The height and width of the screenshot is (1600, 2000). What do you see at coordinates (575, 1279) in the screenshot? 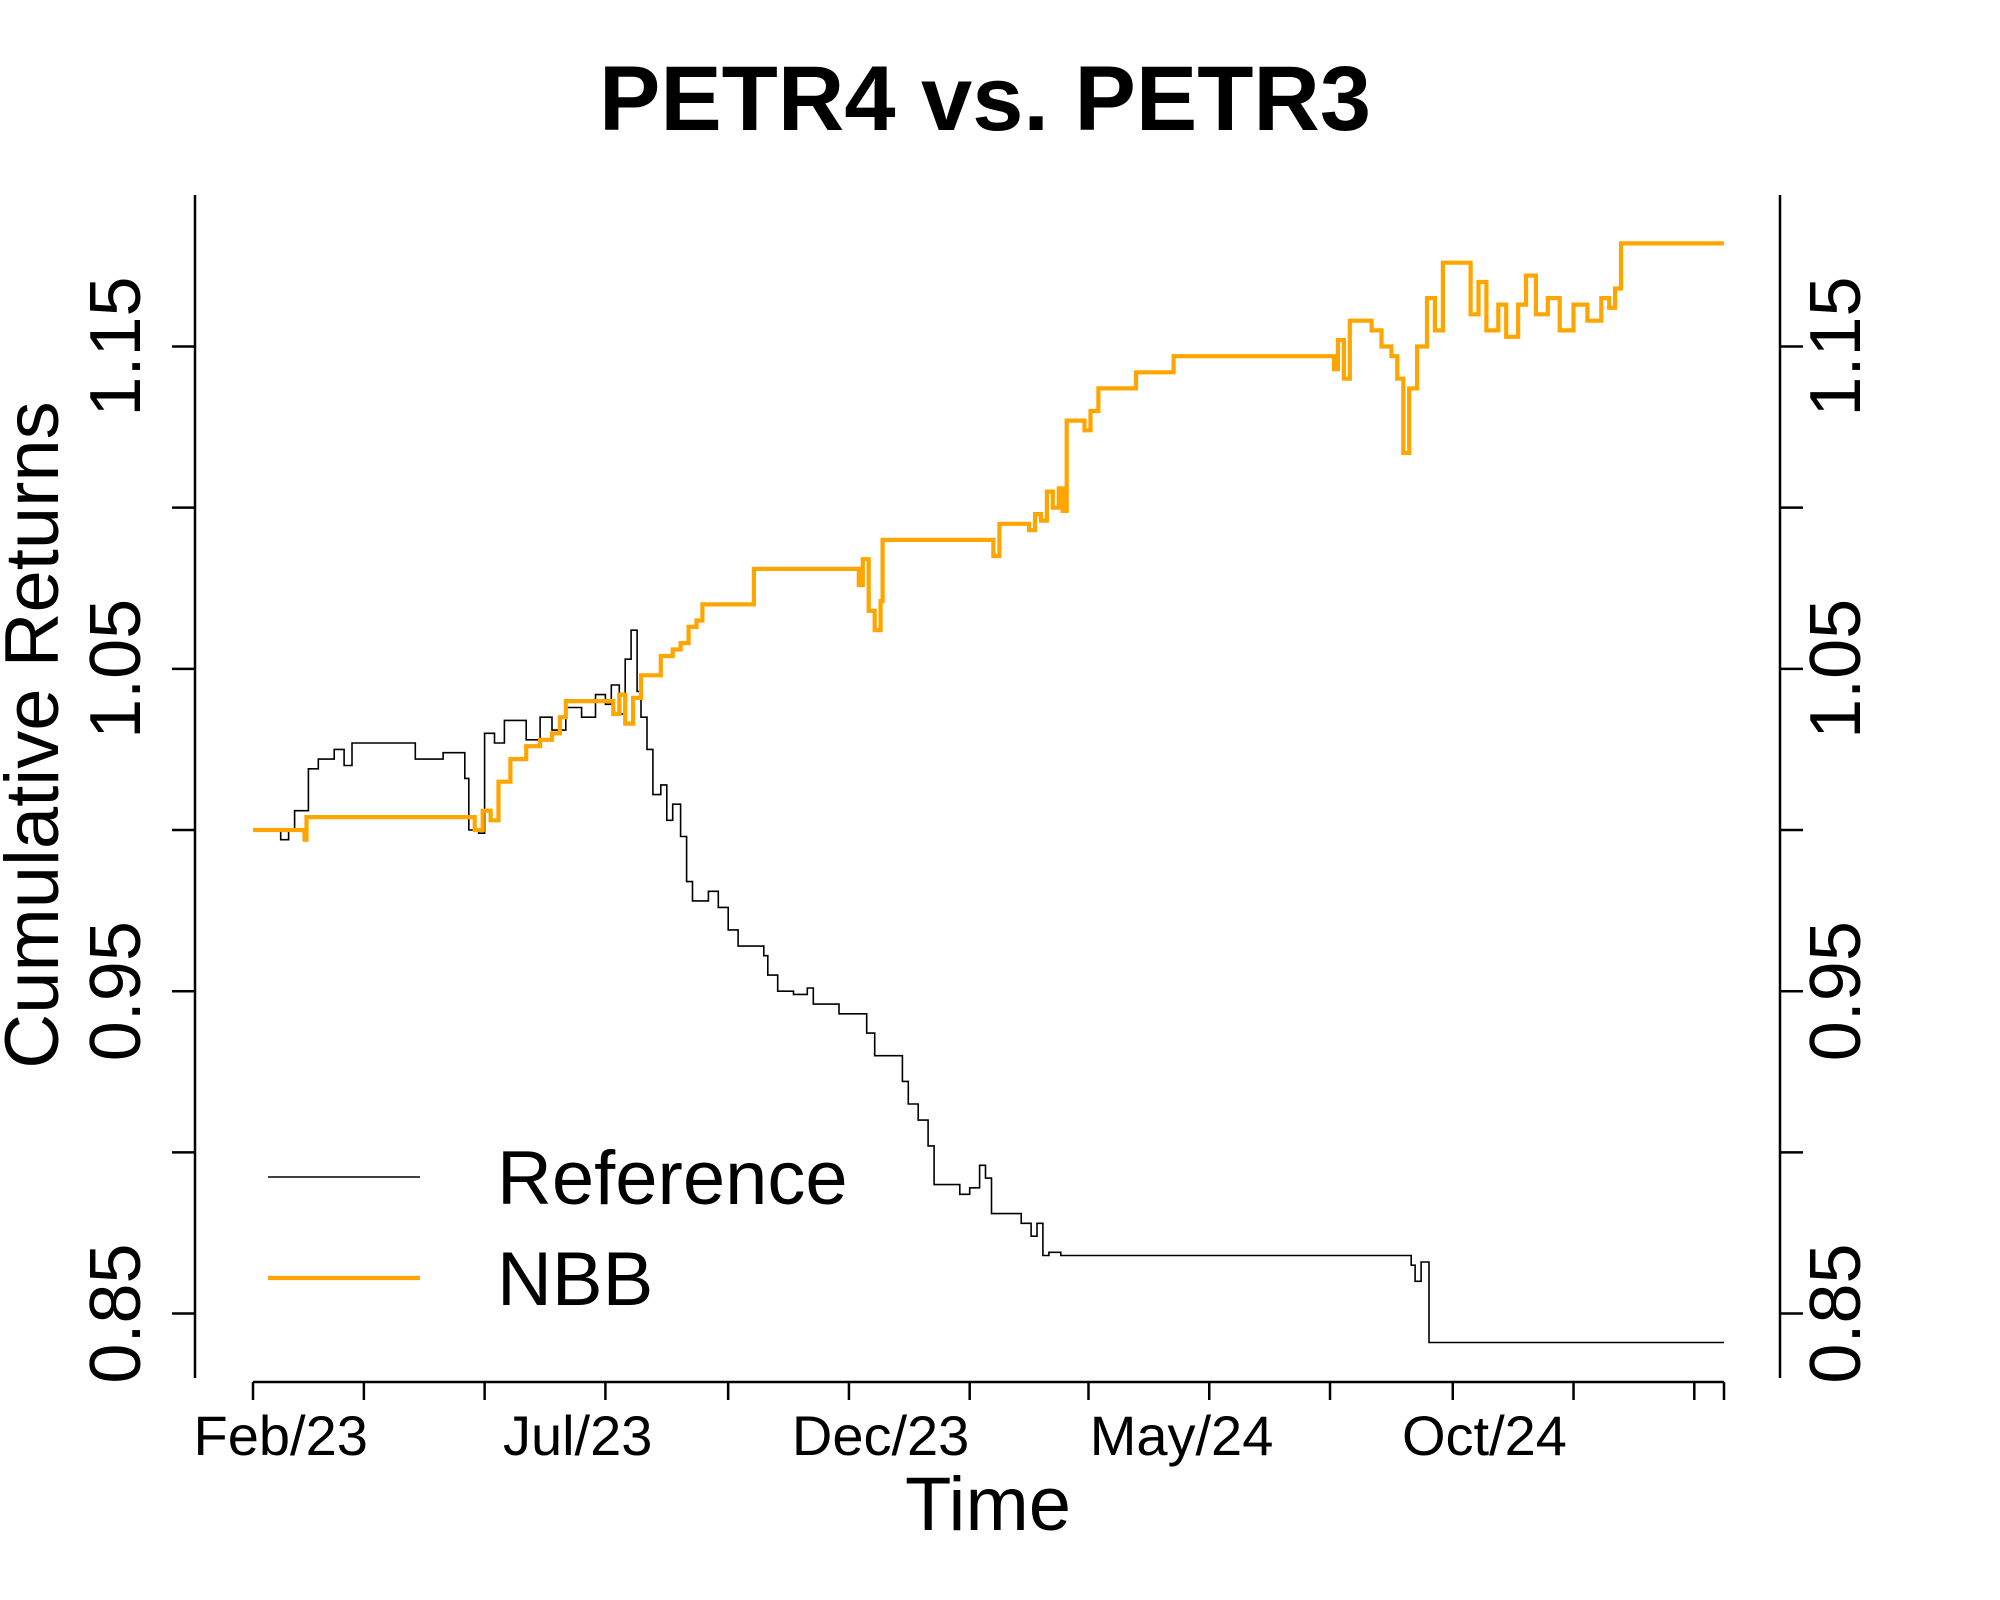
I see `legend-label-nbb: NBB` at bounding box center [575, 1279].